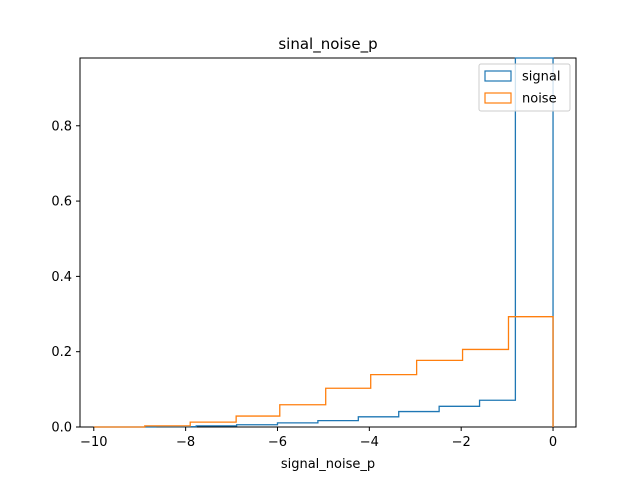 Image resolution: width=640 pixels, height=480 pixels. Describe the element at coordinates (61, 277) in the screenshot. I see `y-tick-label: 0.4` at that location.